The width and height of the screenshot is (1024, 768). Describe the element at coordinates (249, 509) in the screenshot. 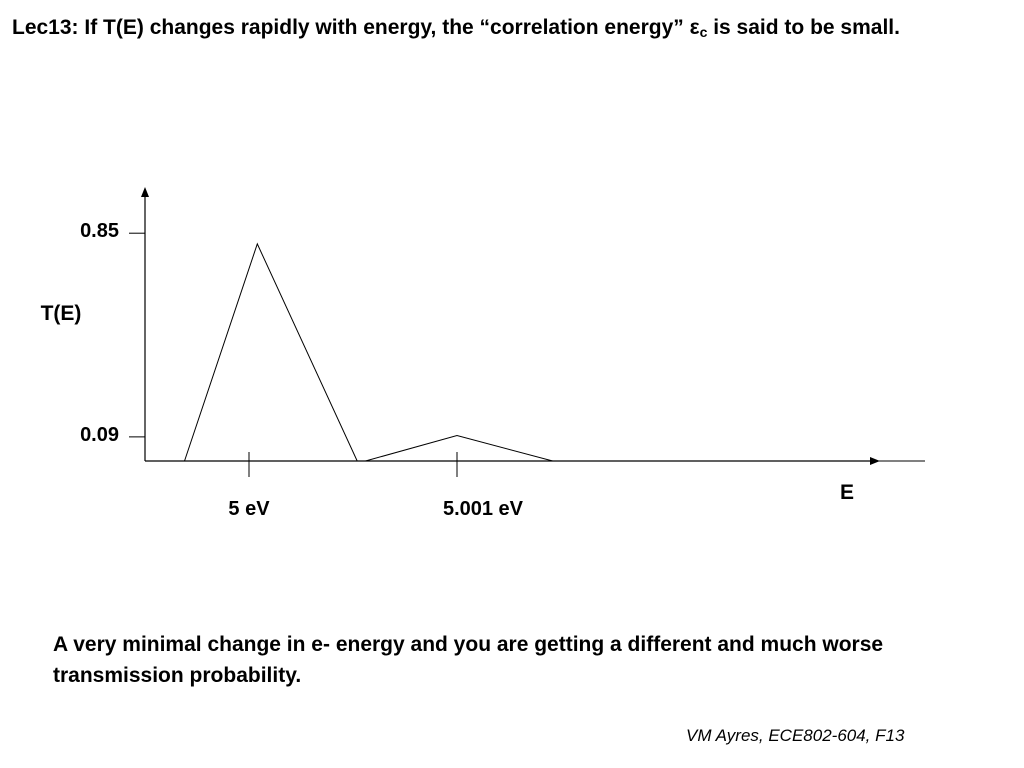

I see `x-tick-label-5-ev: 5 eV` at that location.